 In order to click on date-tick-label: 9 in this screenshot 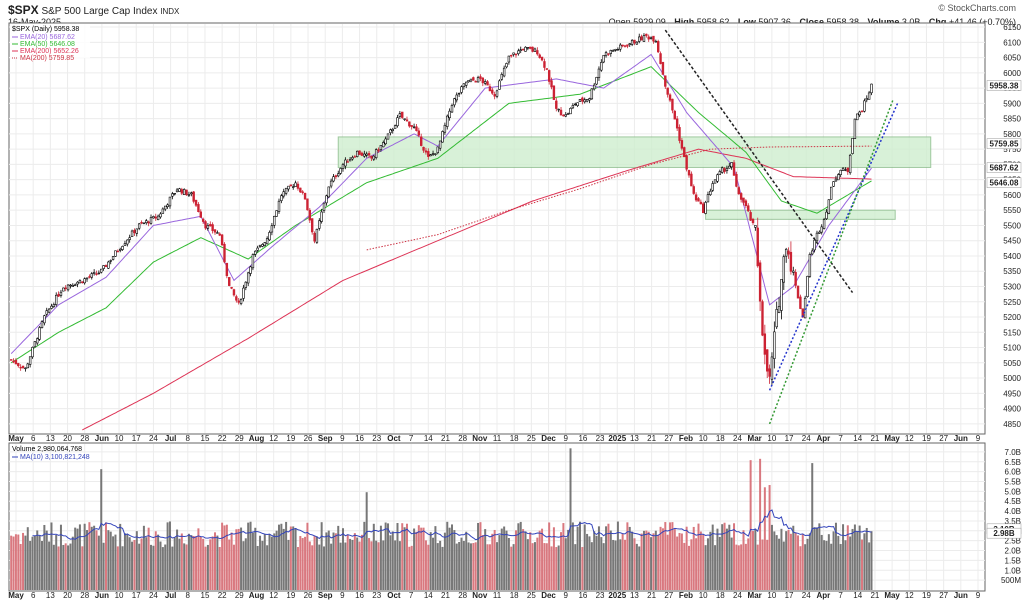, I will do `click(978, 595)`.